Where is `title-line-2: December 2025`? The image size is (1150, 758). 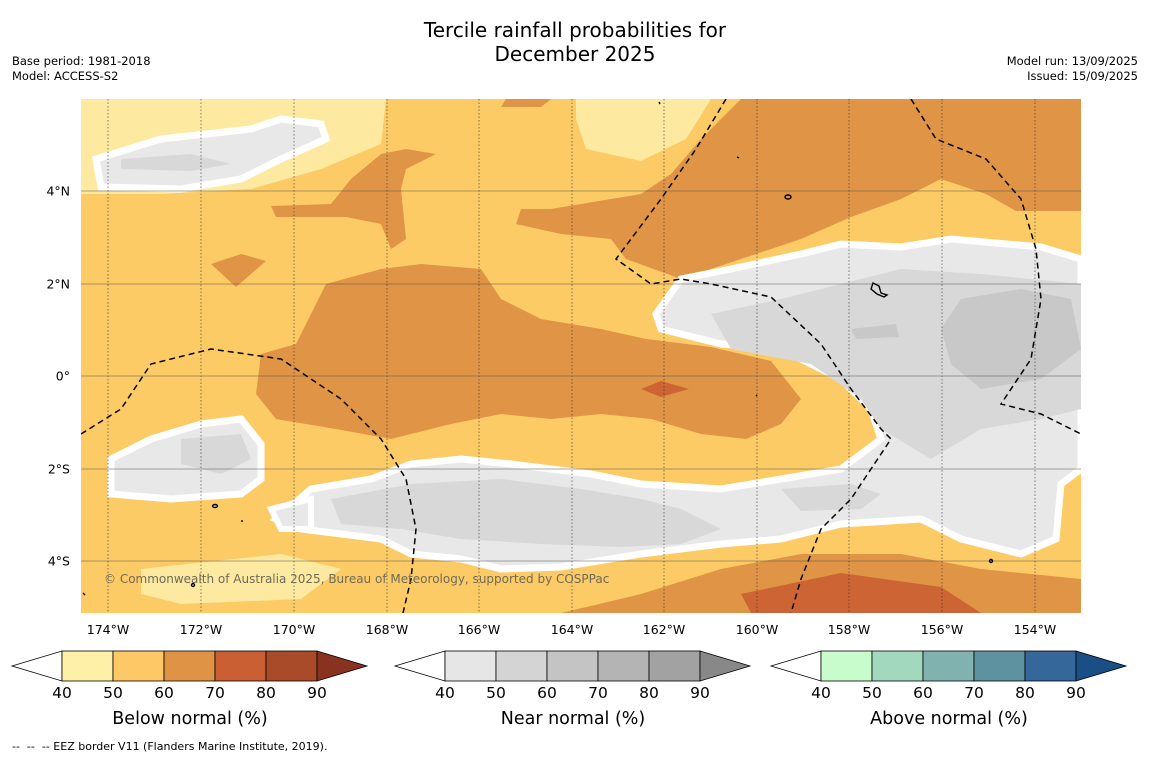 title-line-2: December 2025 is located at coordinates (575, 54).